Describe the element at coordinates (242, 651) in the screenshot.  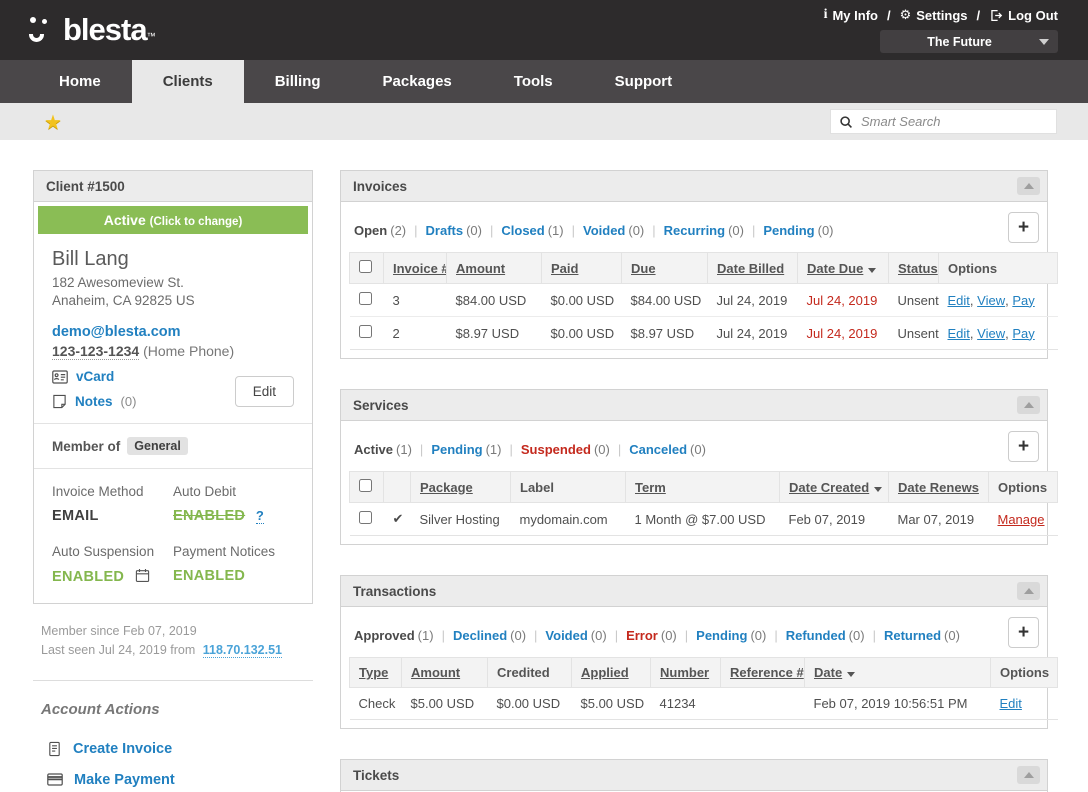
I see `last-seen-ip-link: 118.70.132.51` at that location.